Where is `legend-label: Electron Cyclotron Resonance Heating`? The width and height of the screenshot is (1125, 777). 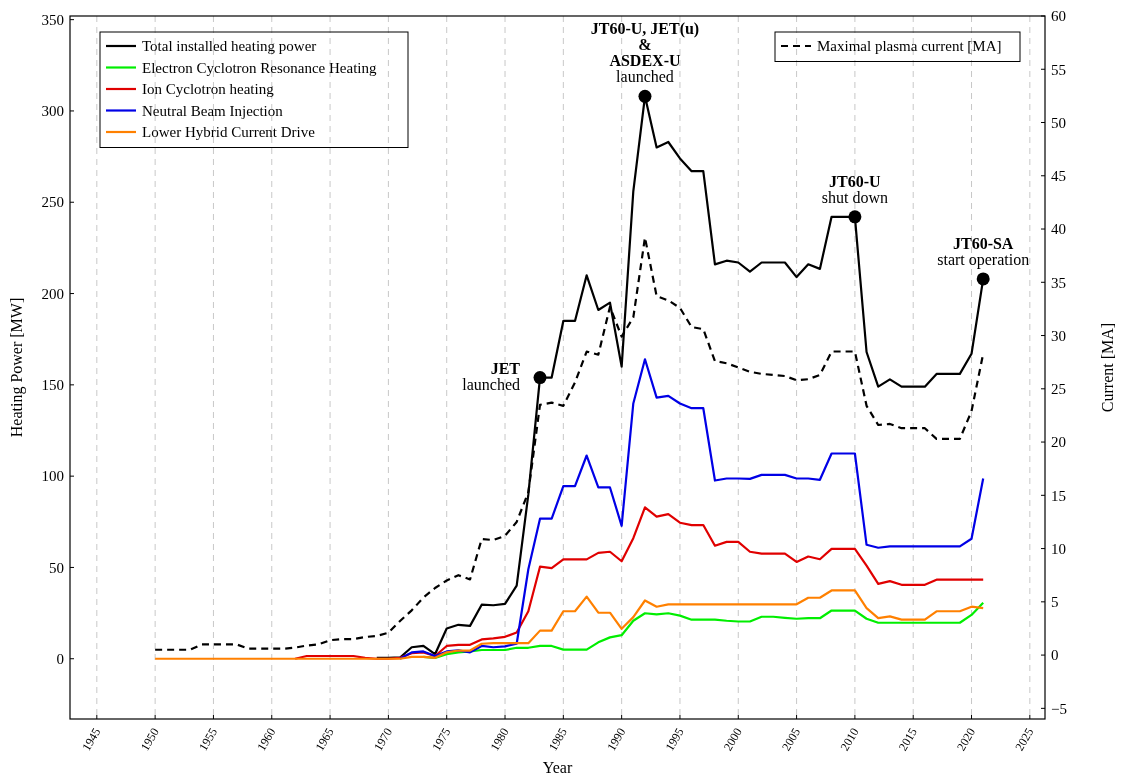
legend-label: Electron Cyclotron Resonance Heating is located at coordinates (260, 67).